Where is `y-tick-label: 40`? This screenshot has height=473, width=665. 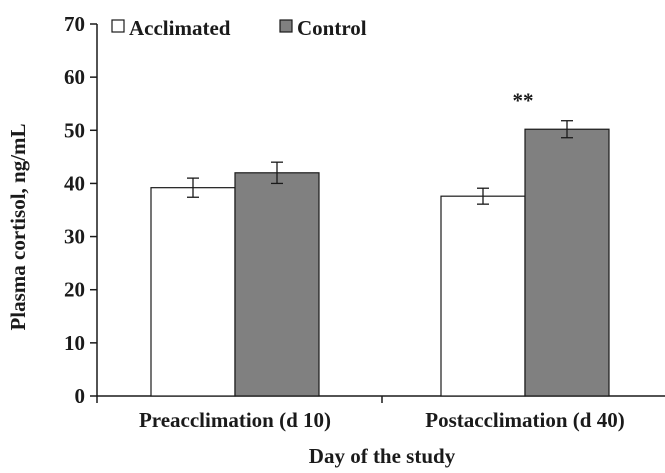
y-tick-label: 40 is located at coordinates (74, 183).